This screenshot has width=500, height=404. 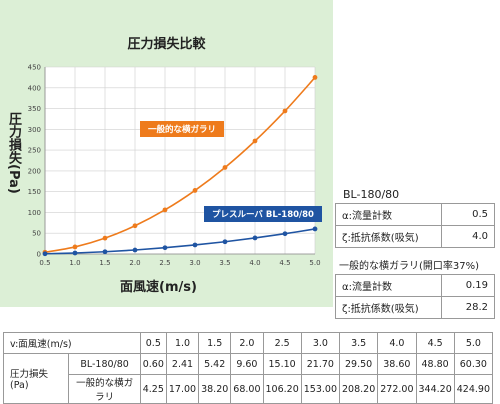 What do you see at coordinates (473, 343) in the screenshot?
I see `table-speed-header: 5.0` at bounding box center [473, 343].